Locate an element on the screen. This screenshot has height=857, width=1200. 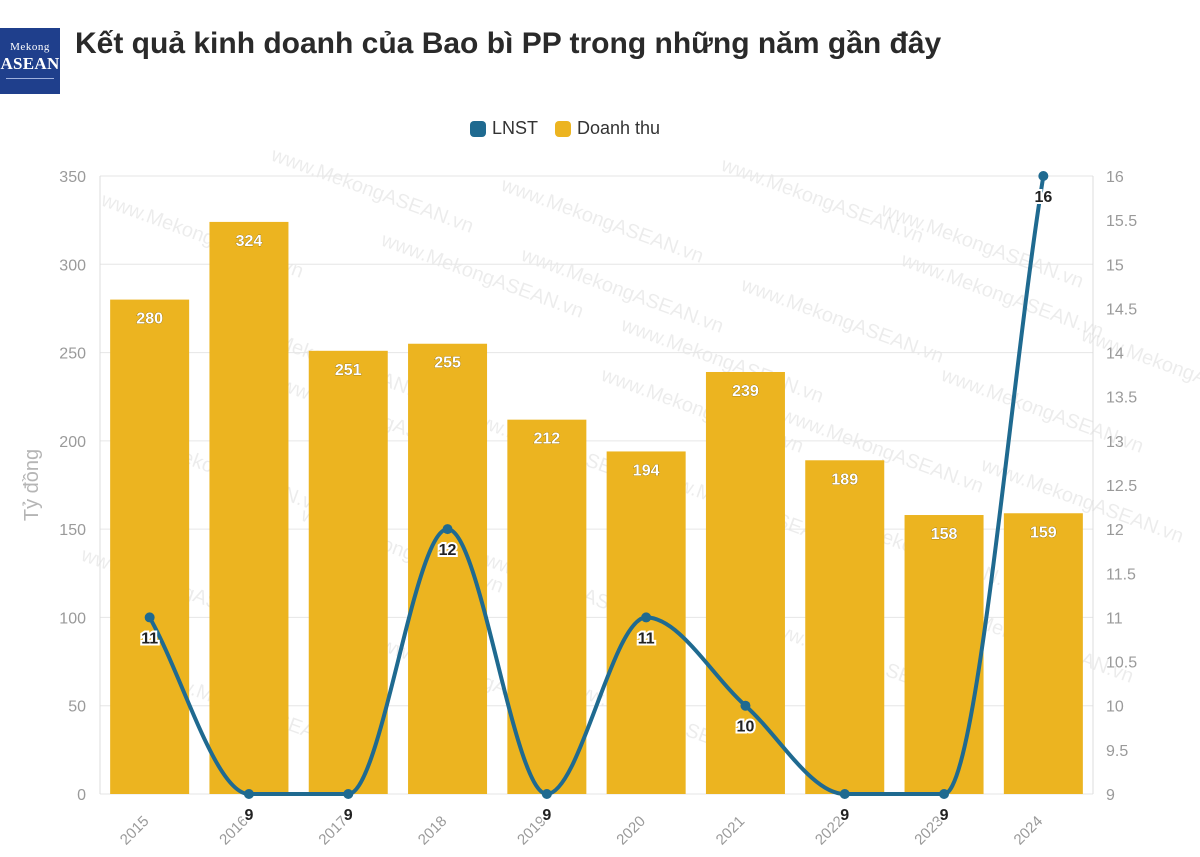
logo-line-1: Mekong is located at coordinates (30, 47).